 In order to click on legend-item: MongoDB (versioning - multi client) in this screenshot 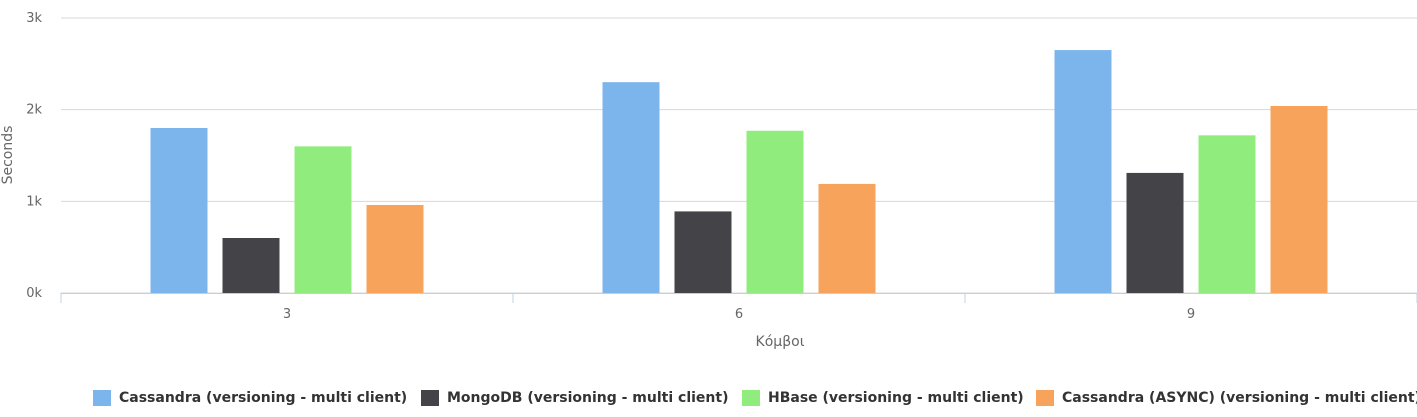, I will do `click(574, 398)`.